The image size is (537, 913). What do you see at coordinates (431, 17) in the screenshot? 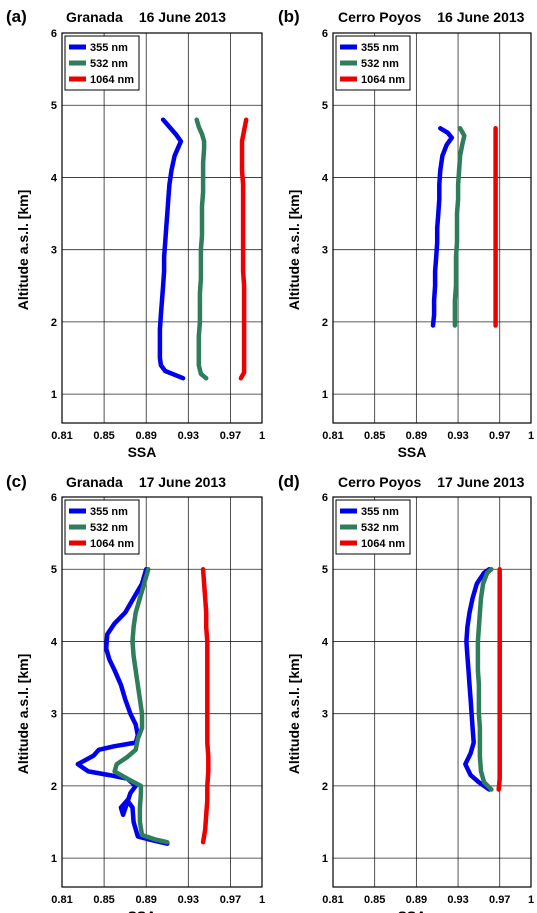
I see `panel-title: Cerro Poyos 16 June 2013` at bounding box center [431, 17].